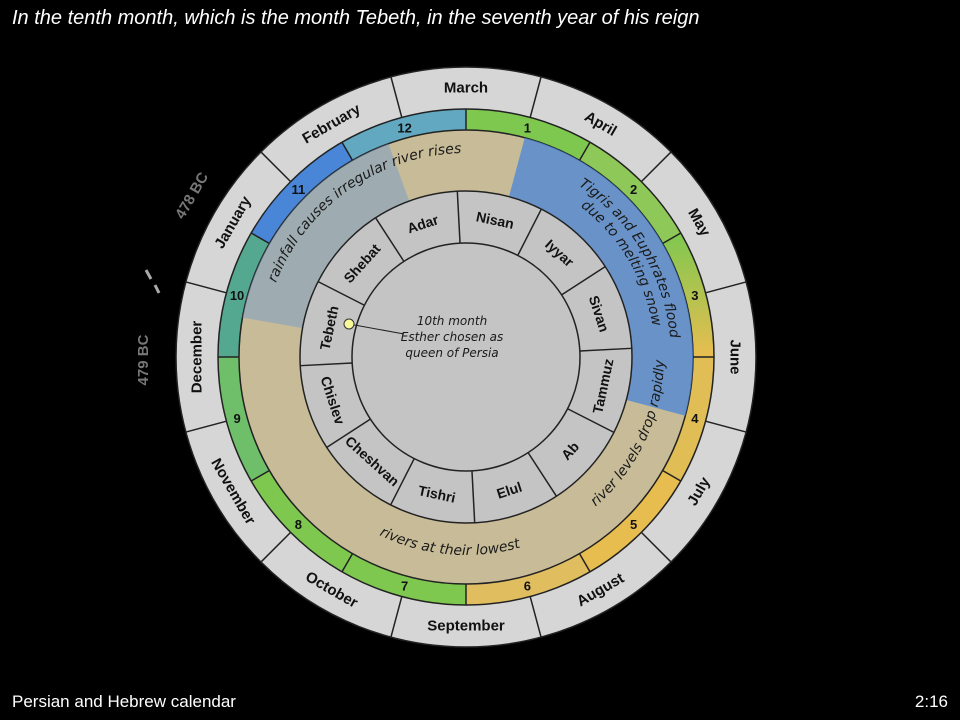 The height and width of the screenshot is (720, 960). What do you see at coordinates (695, 418) in the screenshot?
I see `persian-month-number: 4` at bounding box center [695, 418].